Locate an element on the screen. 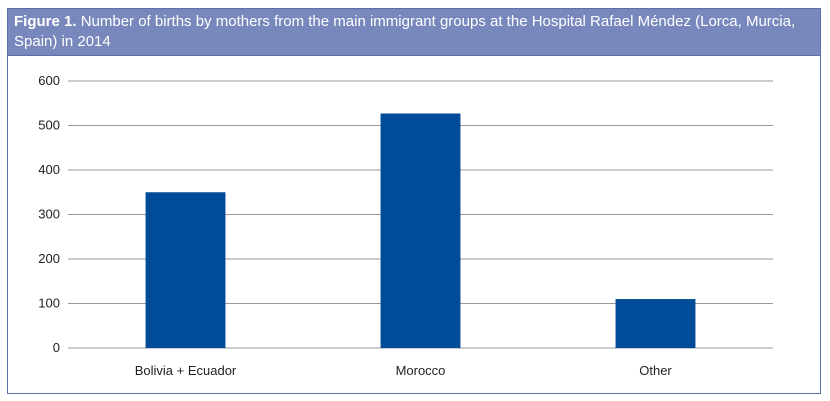 Image resolution: width=830 pixels, height=401 pixels. y-tick-label: 400 is located at coordinates (49, 169).